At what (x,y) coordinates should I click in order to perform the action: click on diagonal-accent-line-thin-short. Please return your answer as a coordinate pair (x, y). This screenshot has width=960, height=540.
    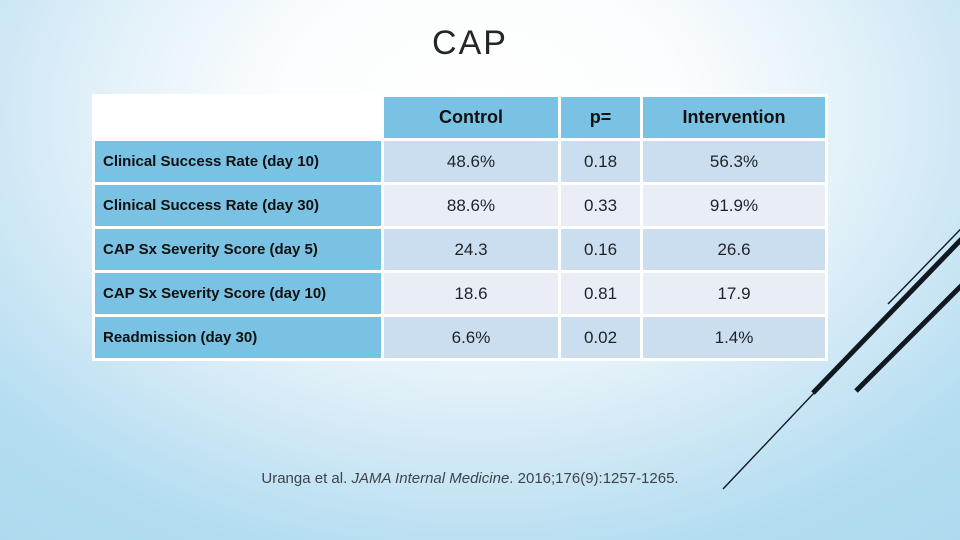
    Looking at the image, I should click on (923, 266).